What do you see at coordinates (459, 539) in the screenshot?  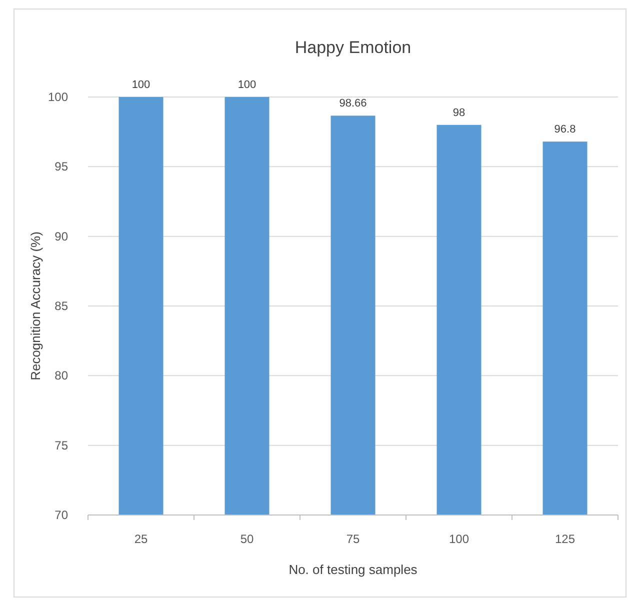 I see `x-tick-label: 100` at bounding box center [459, 539].